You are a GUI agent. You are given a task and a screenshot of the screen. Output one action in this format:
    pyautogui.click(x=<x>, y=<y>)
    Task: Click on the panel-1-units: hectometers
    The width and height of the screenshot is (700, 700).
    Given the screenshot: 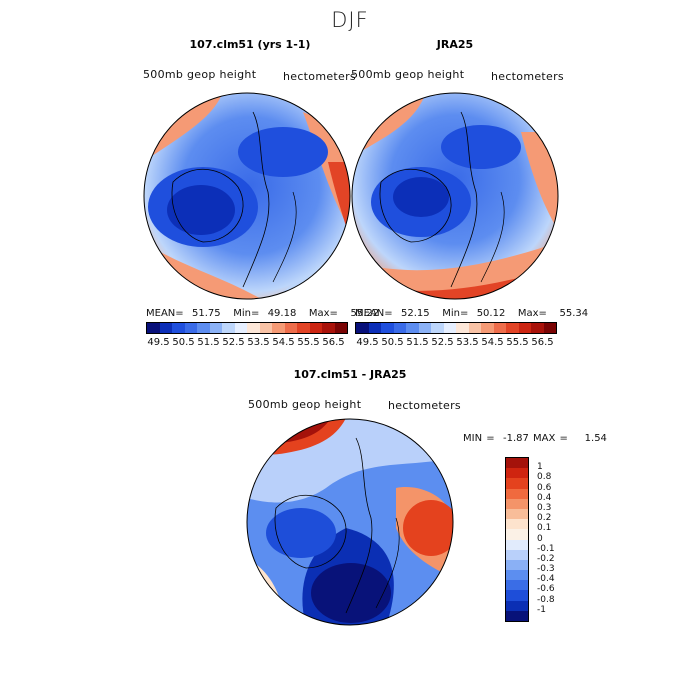 What is the action you would take?
    pyautogui.click(x=319, y=76)
    